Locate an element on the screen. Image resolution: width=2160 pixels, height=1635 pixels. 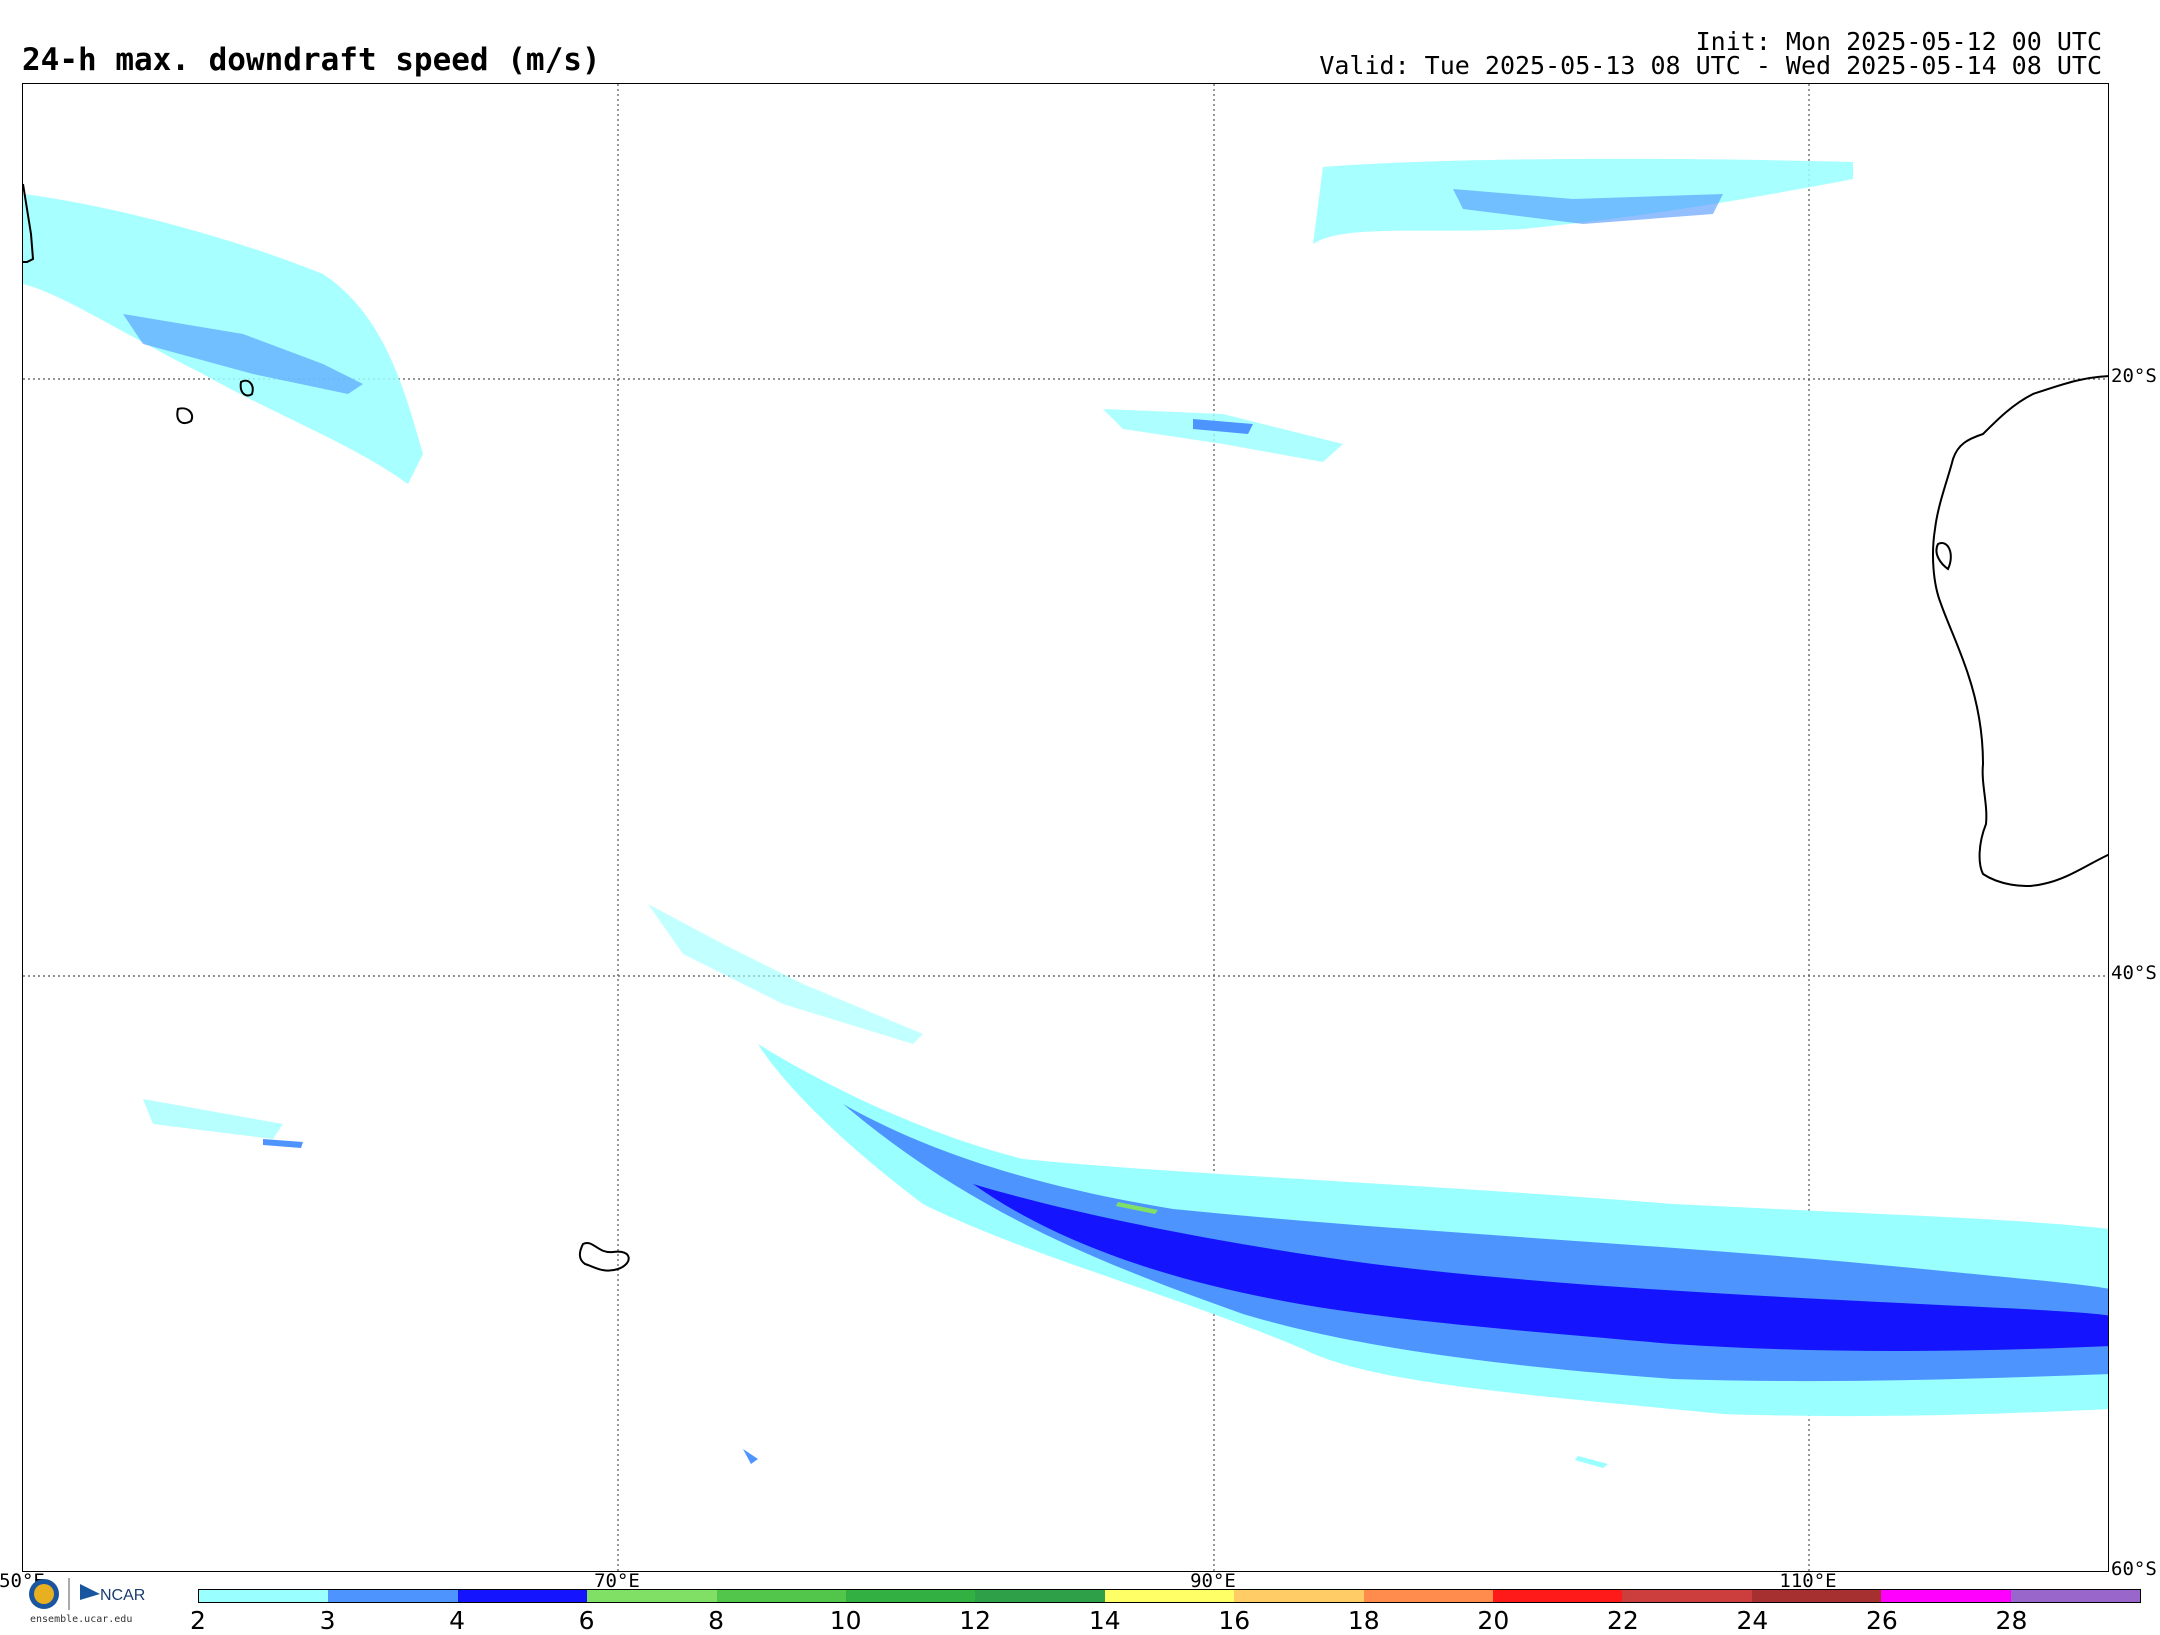
nsf-ncar-logo: NCAR is located at coordinates (87, 1599).